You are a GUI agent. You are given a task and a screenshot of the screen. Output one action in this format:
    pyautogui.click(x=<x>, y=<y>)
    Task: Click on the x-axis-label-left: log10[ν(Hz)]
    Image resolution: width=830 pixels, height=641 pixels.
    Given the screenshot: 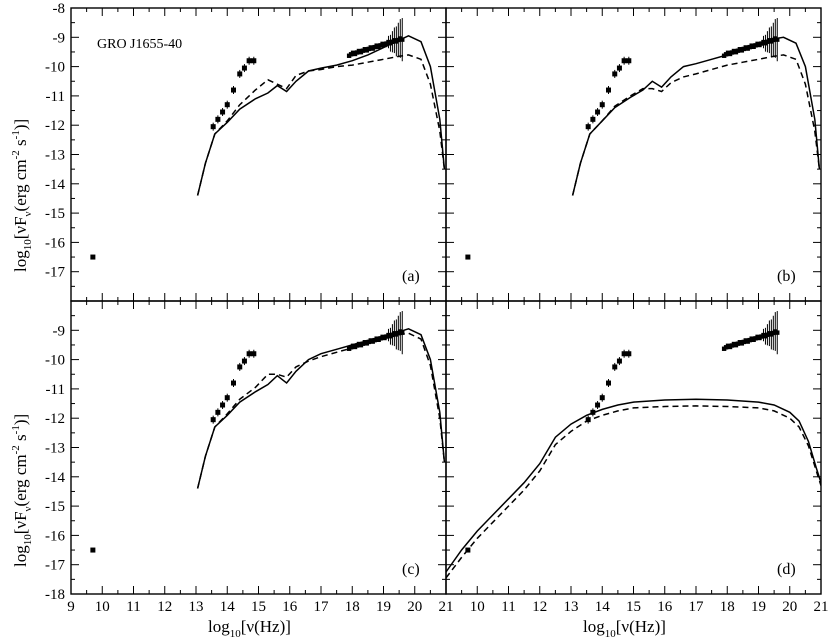 What is the action you would take?
    pyautogui.click(x=249, y=628)
    